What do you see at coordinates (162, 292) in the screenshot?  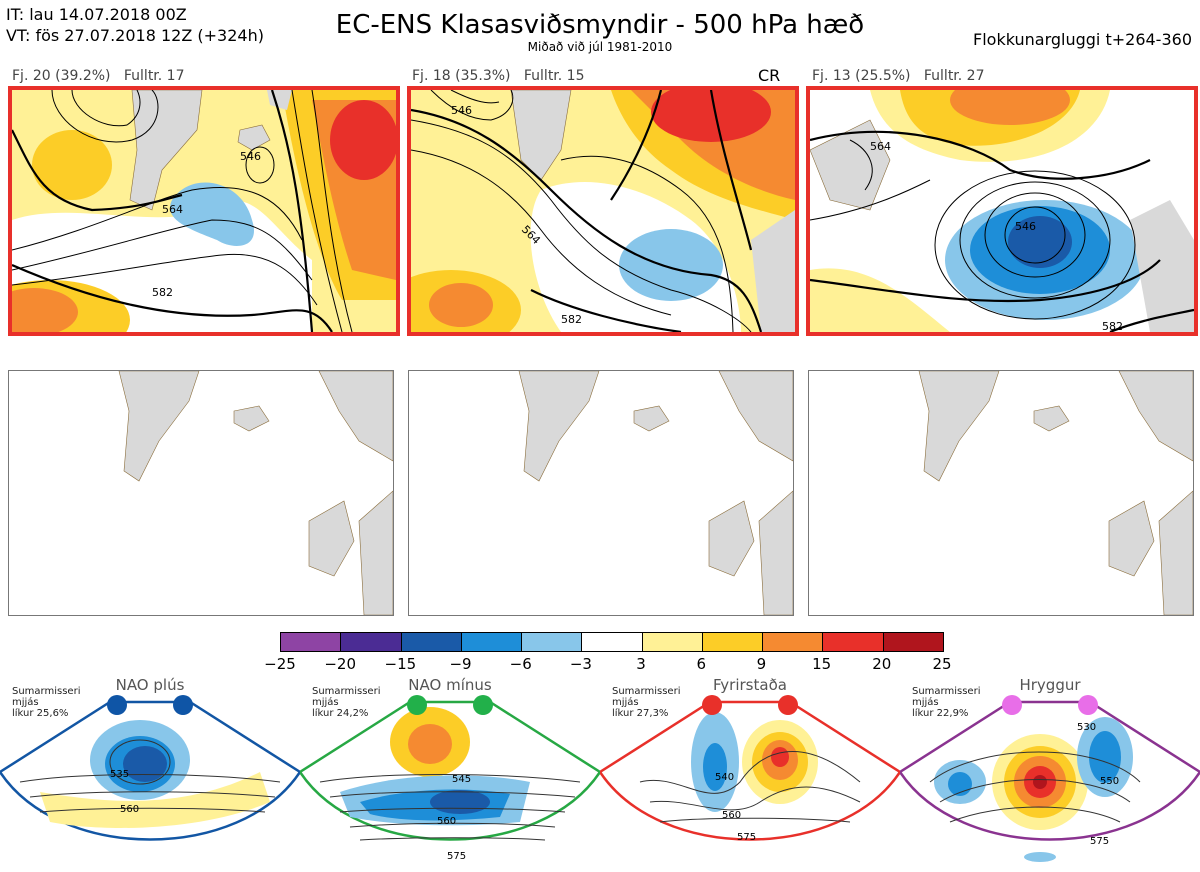 I see `cluster-1-contour-label: 582` at bounding box center [162, 292].